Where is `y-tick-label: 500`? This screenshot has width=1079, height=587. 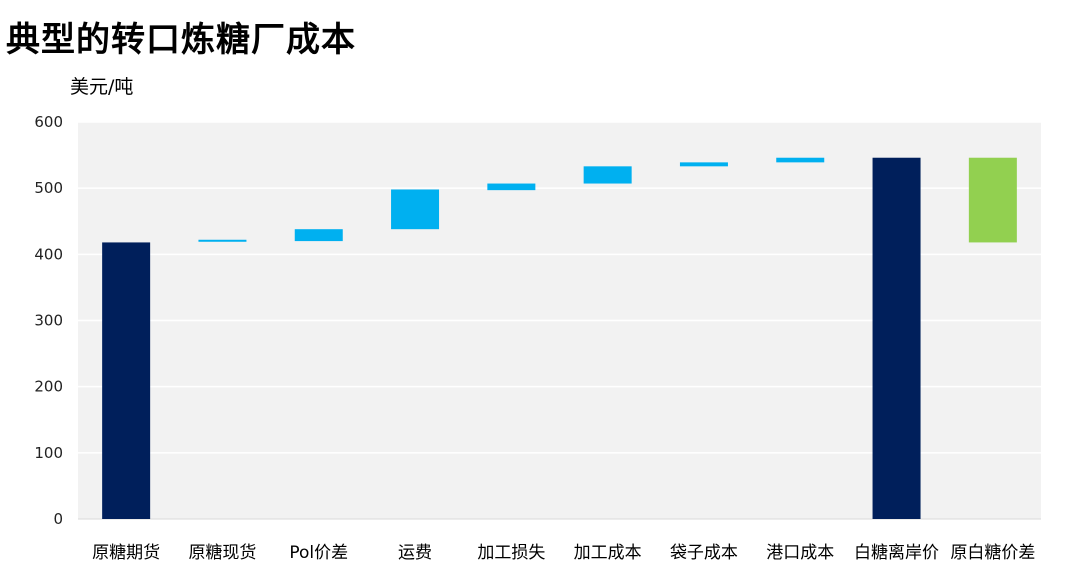 y-tick-label: 500 is located at coordinates (48, 188).